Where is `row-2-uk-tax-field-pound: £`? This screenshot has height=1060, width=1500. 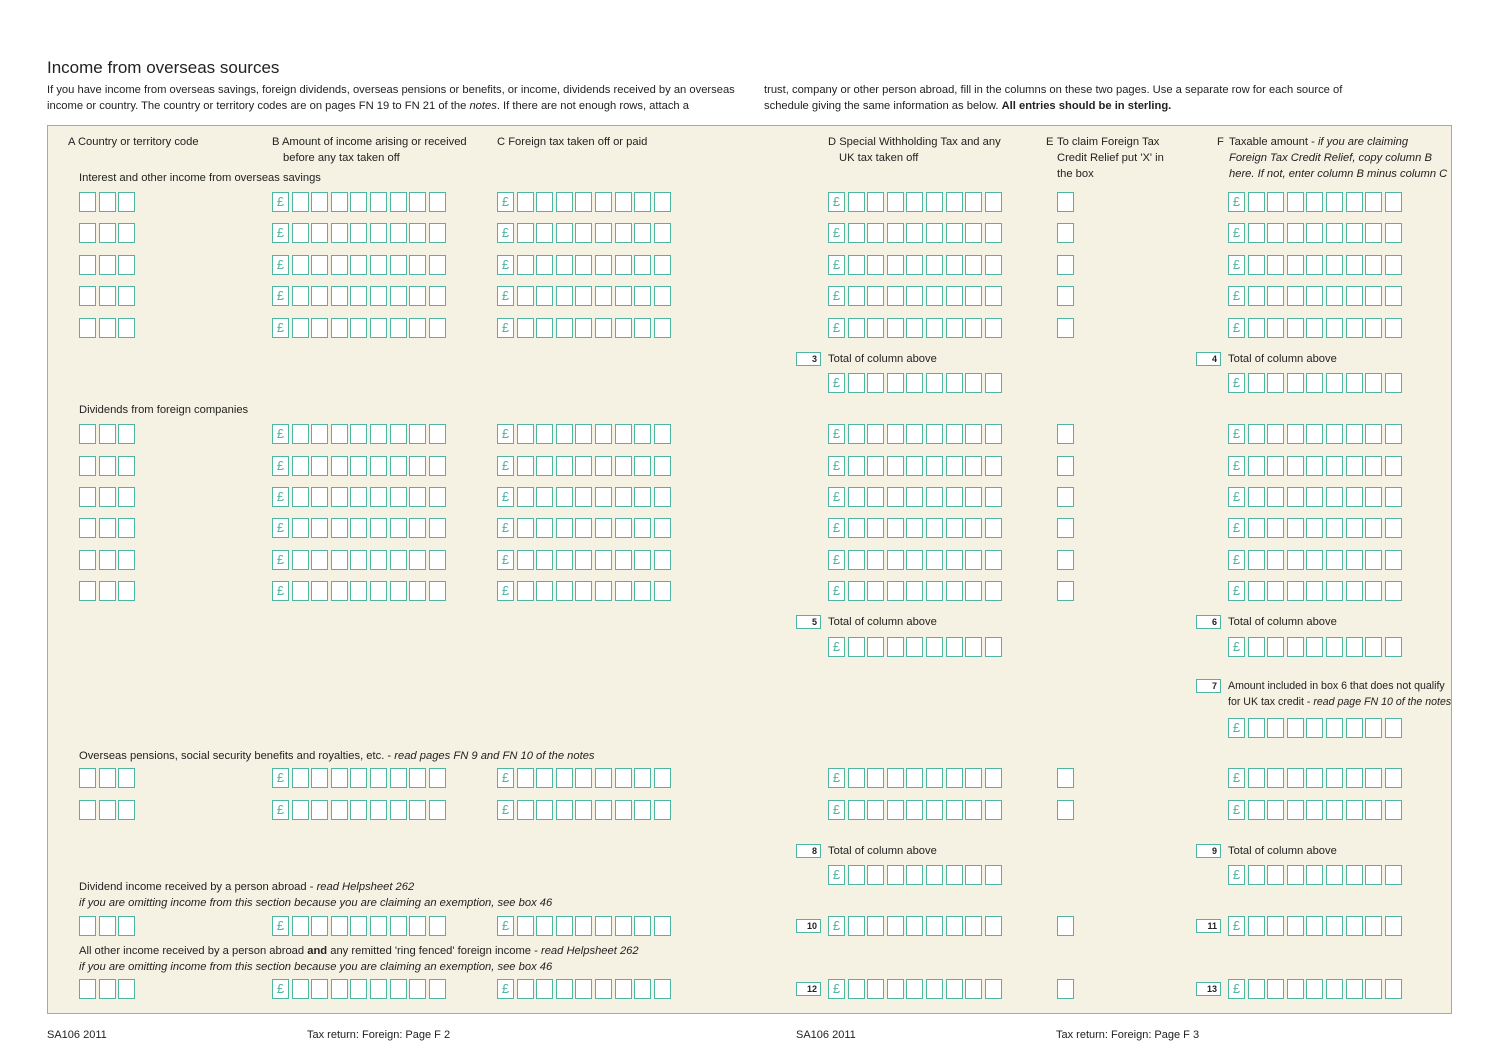 row-2-uk-tax-field-pound: £ is located at coordinates (836, 233).